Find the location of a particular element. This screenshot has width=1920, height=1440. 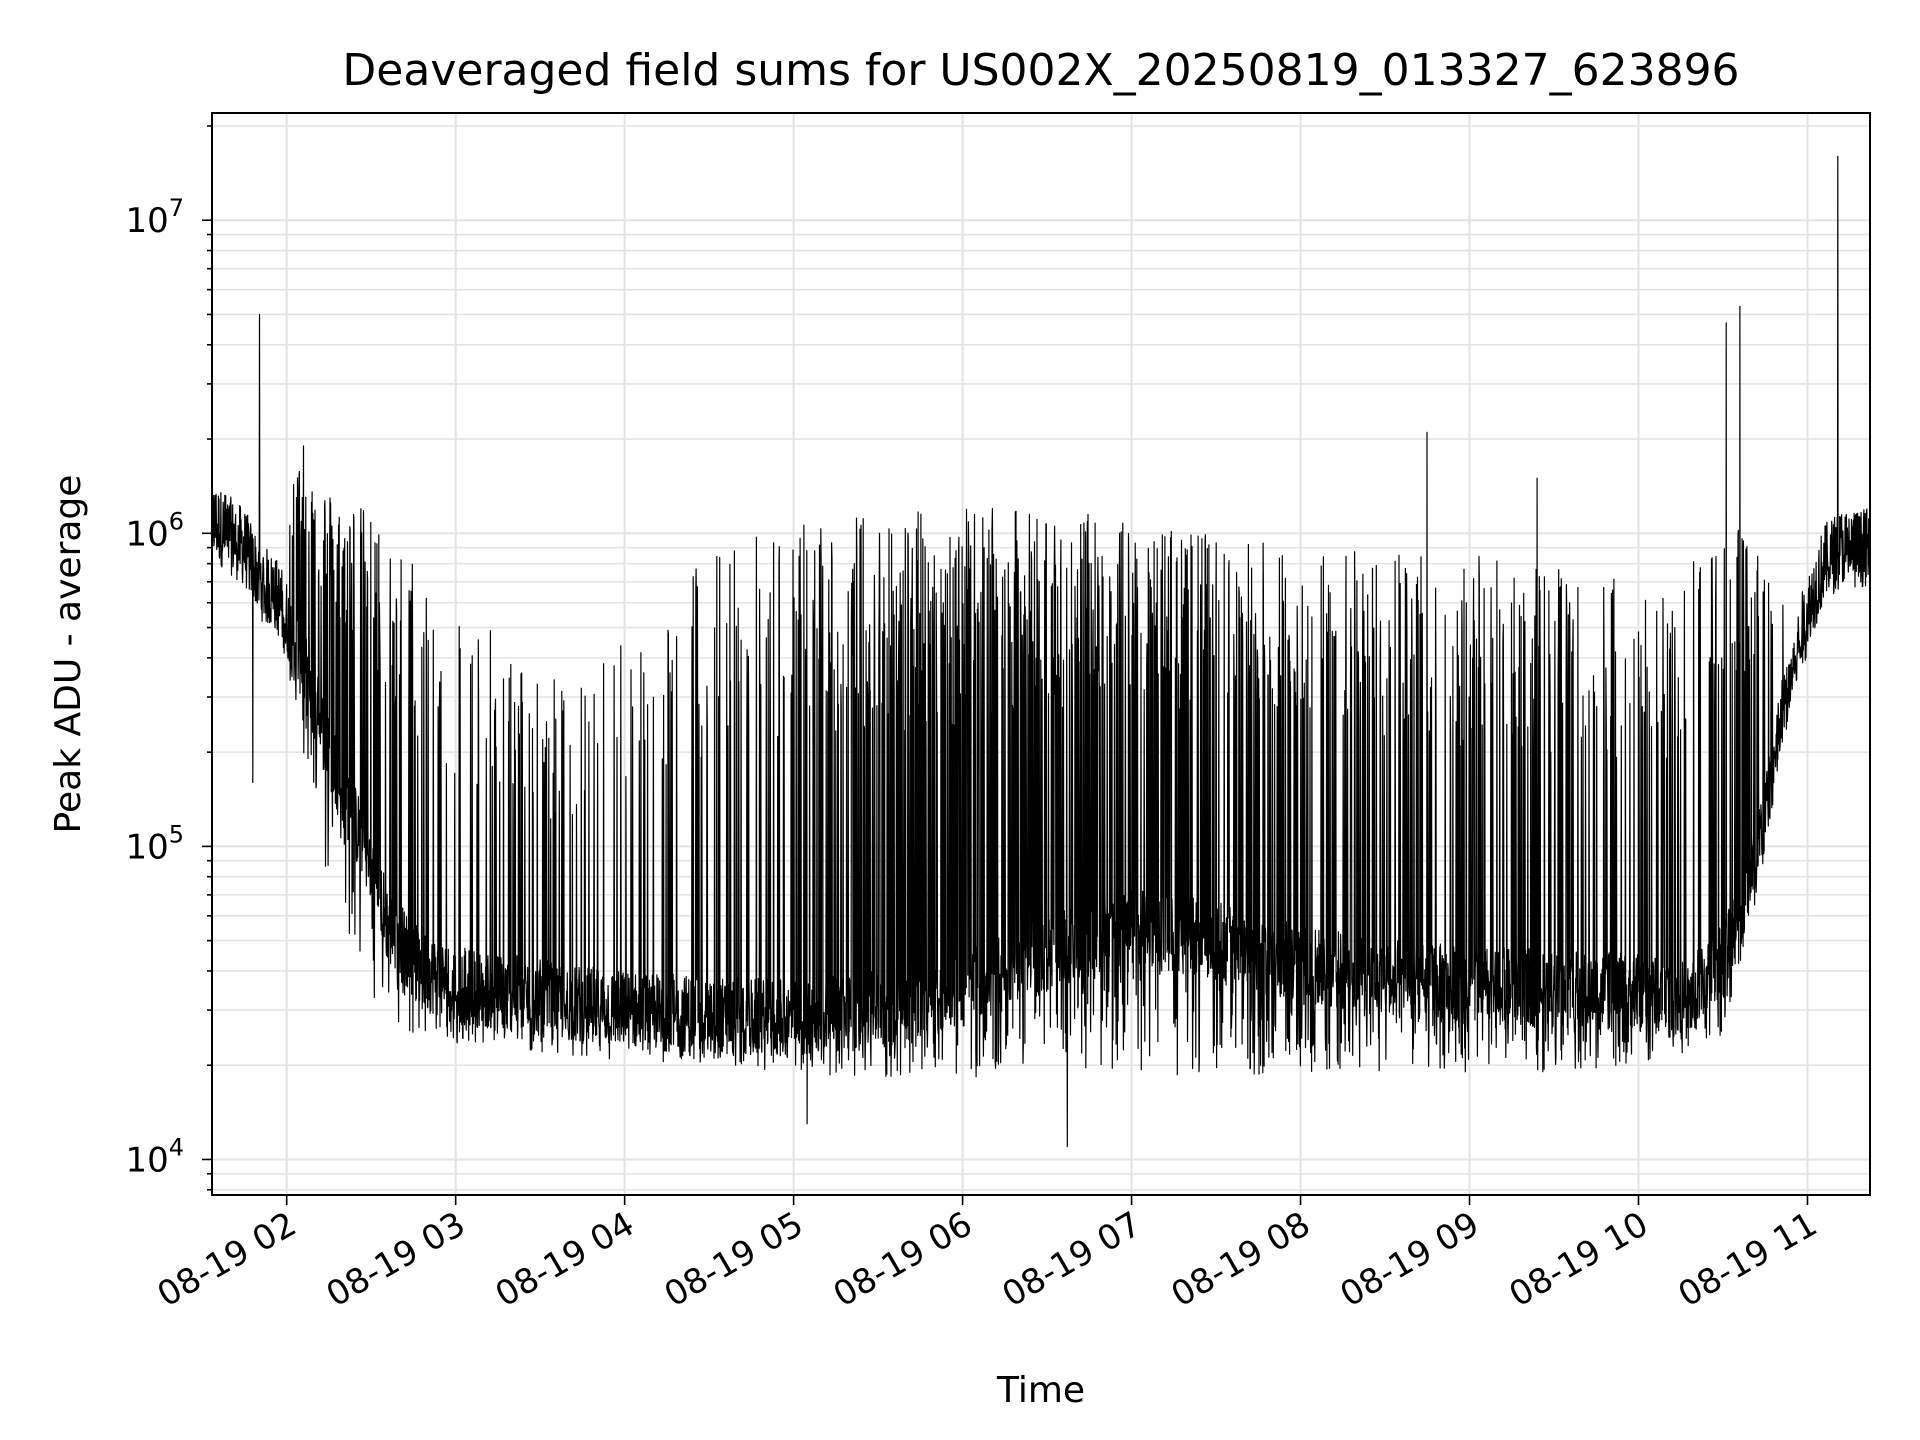

y-tick-label: 10⁷ is located at coordinates (154, 217).